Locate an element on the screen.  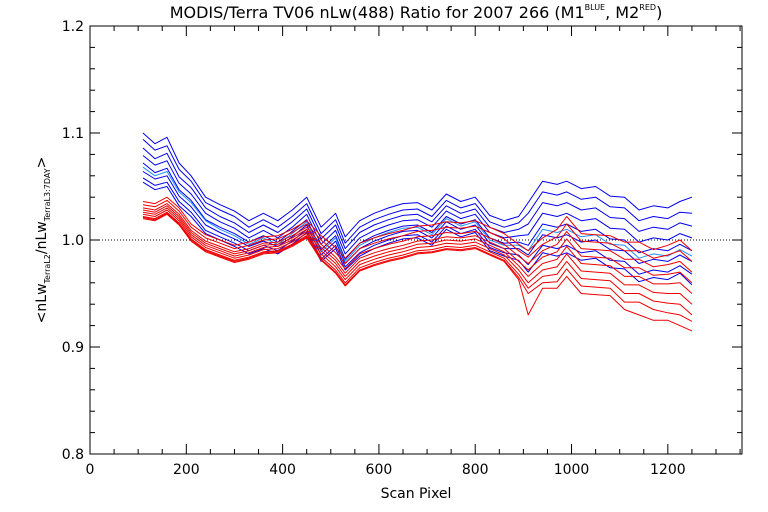
y-tick-label: 0.8 is located at coordinates (73, 455).